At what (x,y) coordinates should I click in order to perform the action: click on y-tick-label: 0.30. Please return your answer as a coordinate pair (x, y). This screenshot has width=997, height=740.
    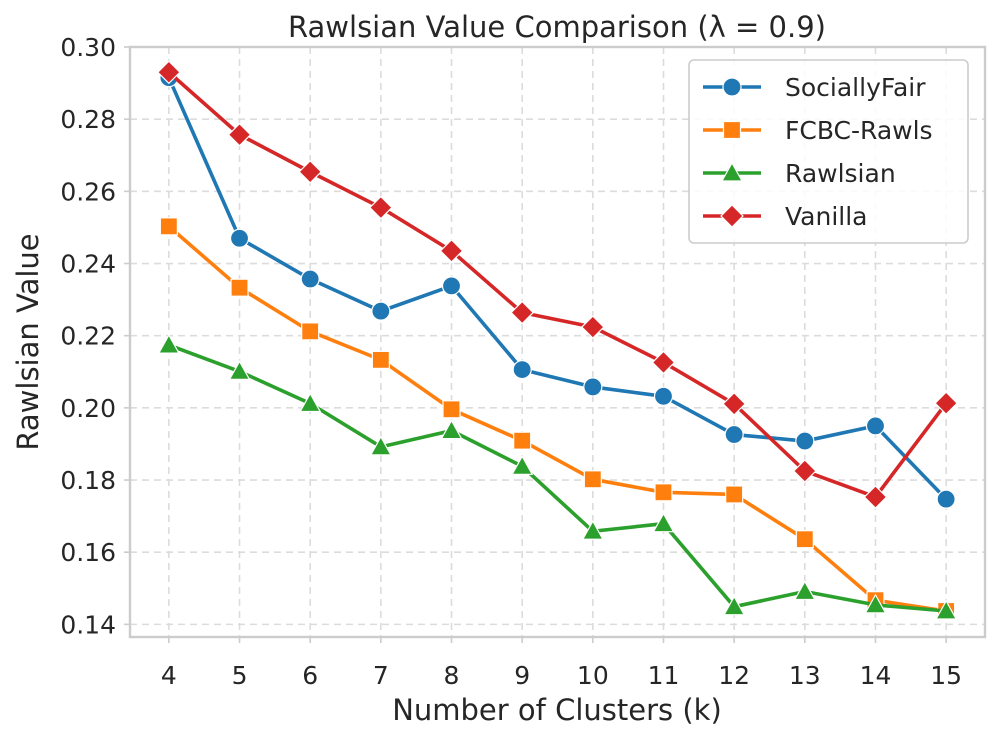
    Looking at the image, I should click on (88, 47).